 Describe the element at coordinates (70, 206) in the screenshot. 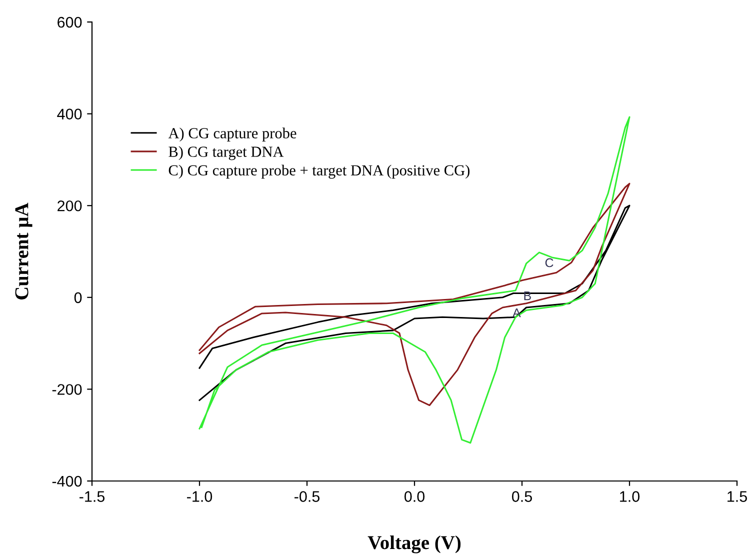

I see `y-tick-label: 200` at that location.